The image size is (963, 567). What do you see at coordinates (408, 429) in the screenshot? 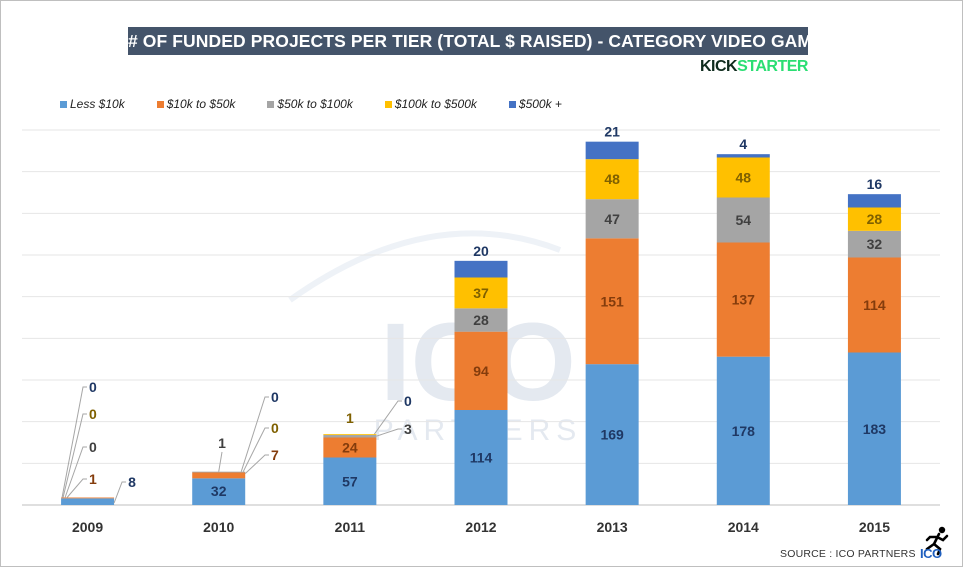
I see `data-label: 3` at bounding box center [408, 429].